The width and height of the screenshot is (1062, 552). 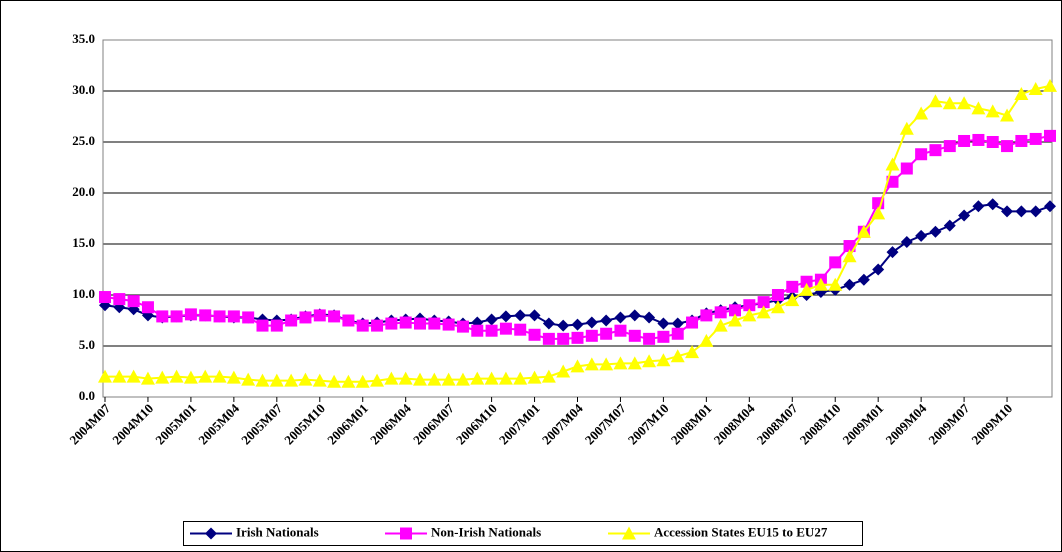 I want to click on y-tick-label: 25.0, so click(x=83, y=140).